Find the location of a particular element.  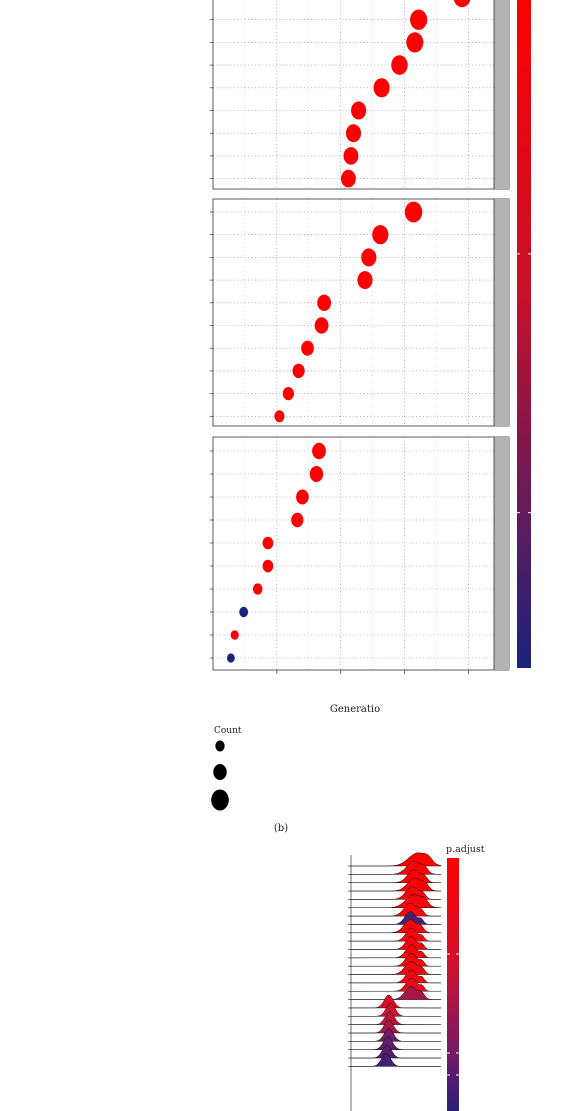

kegg-ridgeline-plot: p.adjust is located at coordinates (416, 977).